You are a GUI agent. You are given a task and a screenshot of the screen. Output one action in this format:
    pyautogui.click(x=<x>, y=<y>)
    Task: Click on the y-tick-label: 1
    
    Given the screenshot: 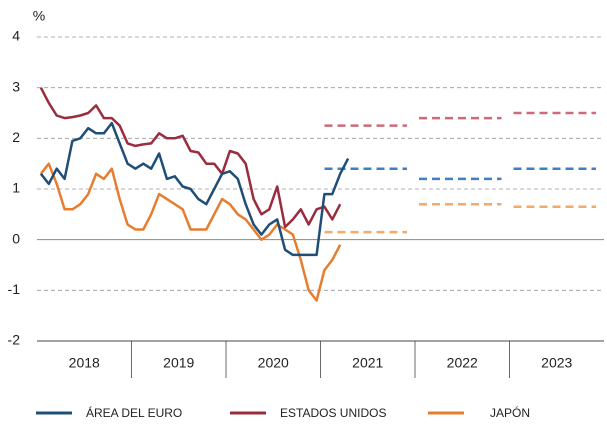 What is the action you would take?
    pyautogui.click(x=16, y=188)
    